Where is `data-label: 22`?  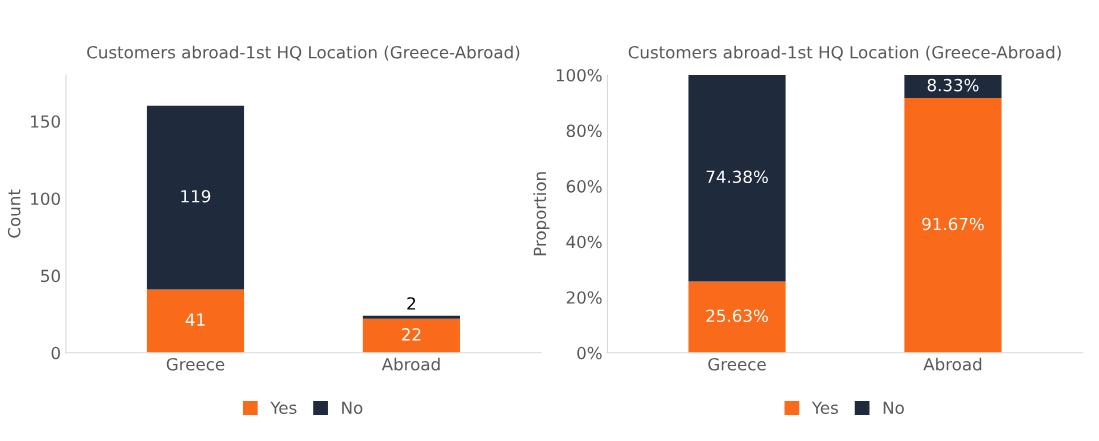
data-label: 22 is located at coordinates (411, 334).